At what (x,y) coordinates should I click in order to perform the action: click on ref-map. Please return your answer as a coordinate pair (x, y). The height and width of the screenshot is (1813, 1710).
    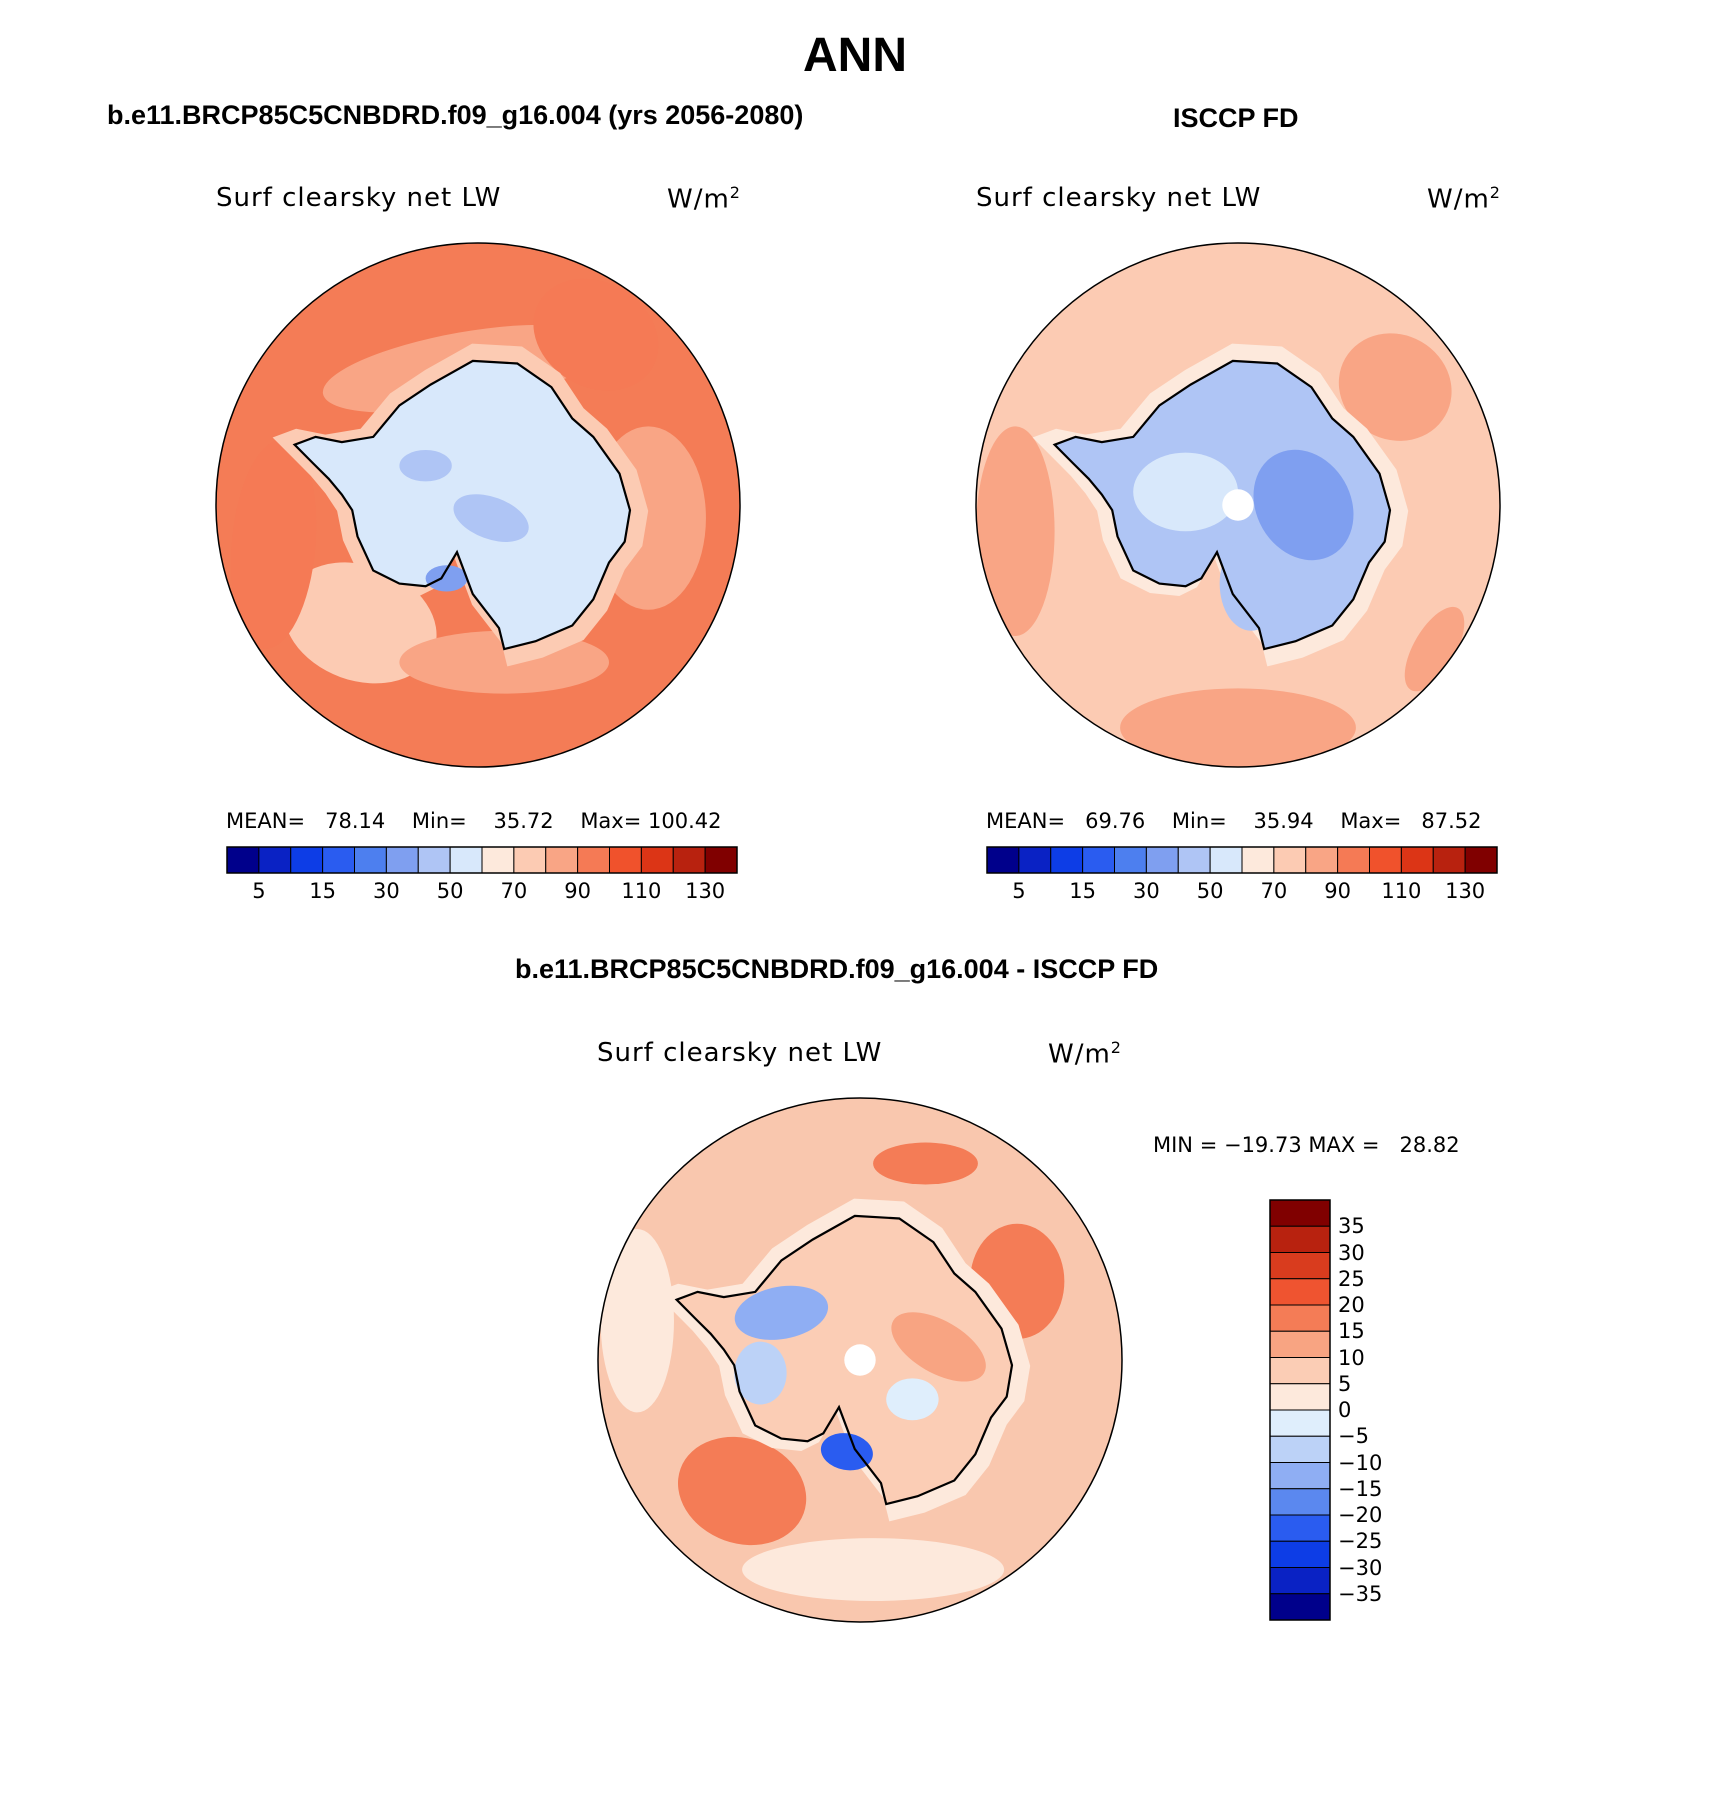
    Looking at the image, I should click on (1238, 505).